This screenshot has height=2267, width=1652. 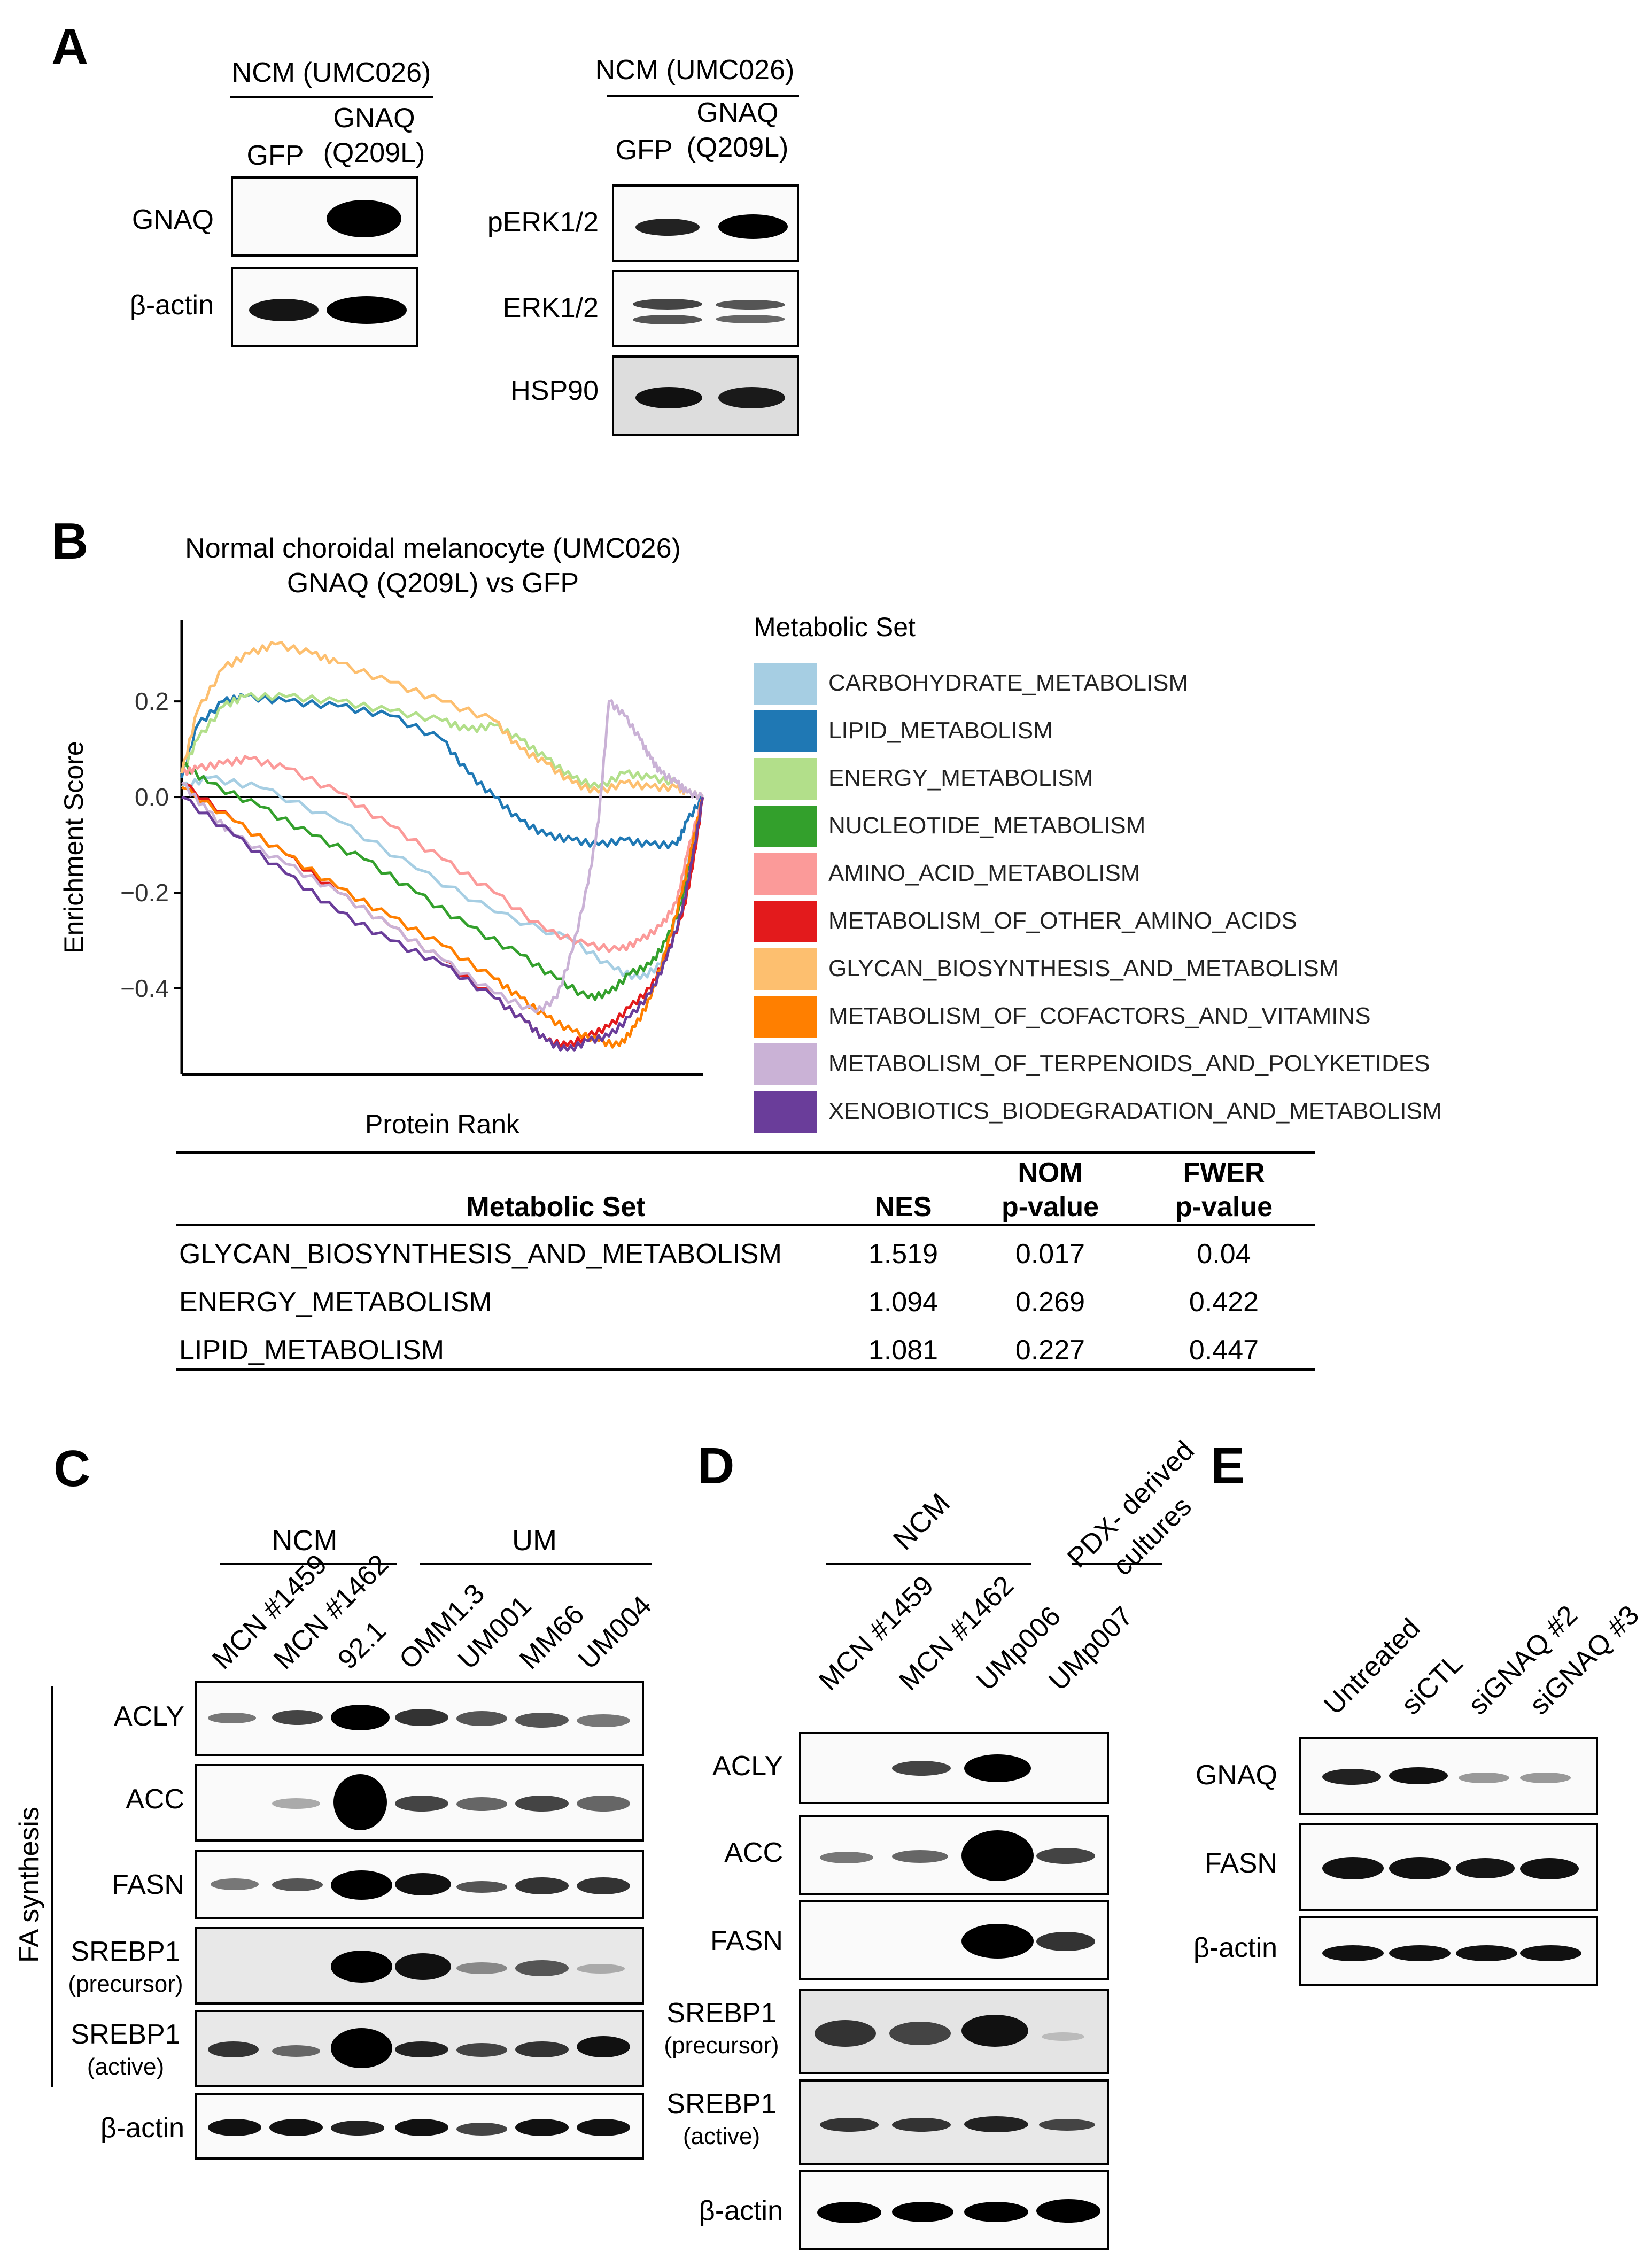 What do you see at coordinates (442, 1124) in the screenshot?
I see `x-axis-label: Protein Rank` at bounding box center [442, 1124].